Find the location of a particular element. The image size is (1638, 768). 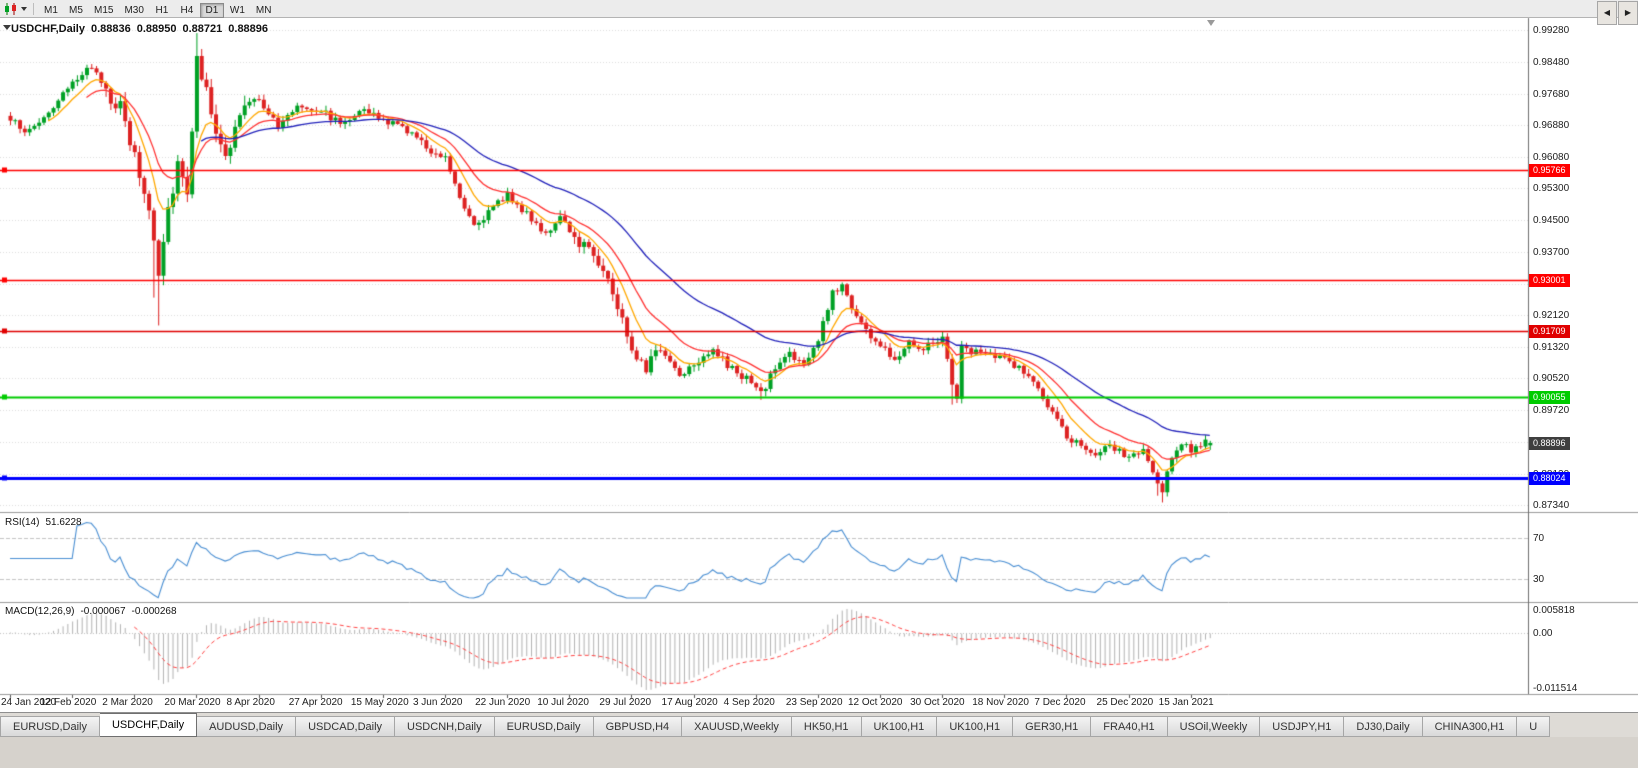

timeframe-button-m5: M5 is located at coordinates (76, 10).